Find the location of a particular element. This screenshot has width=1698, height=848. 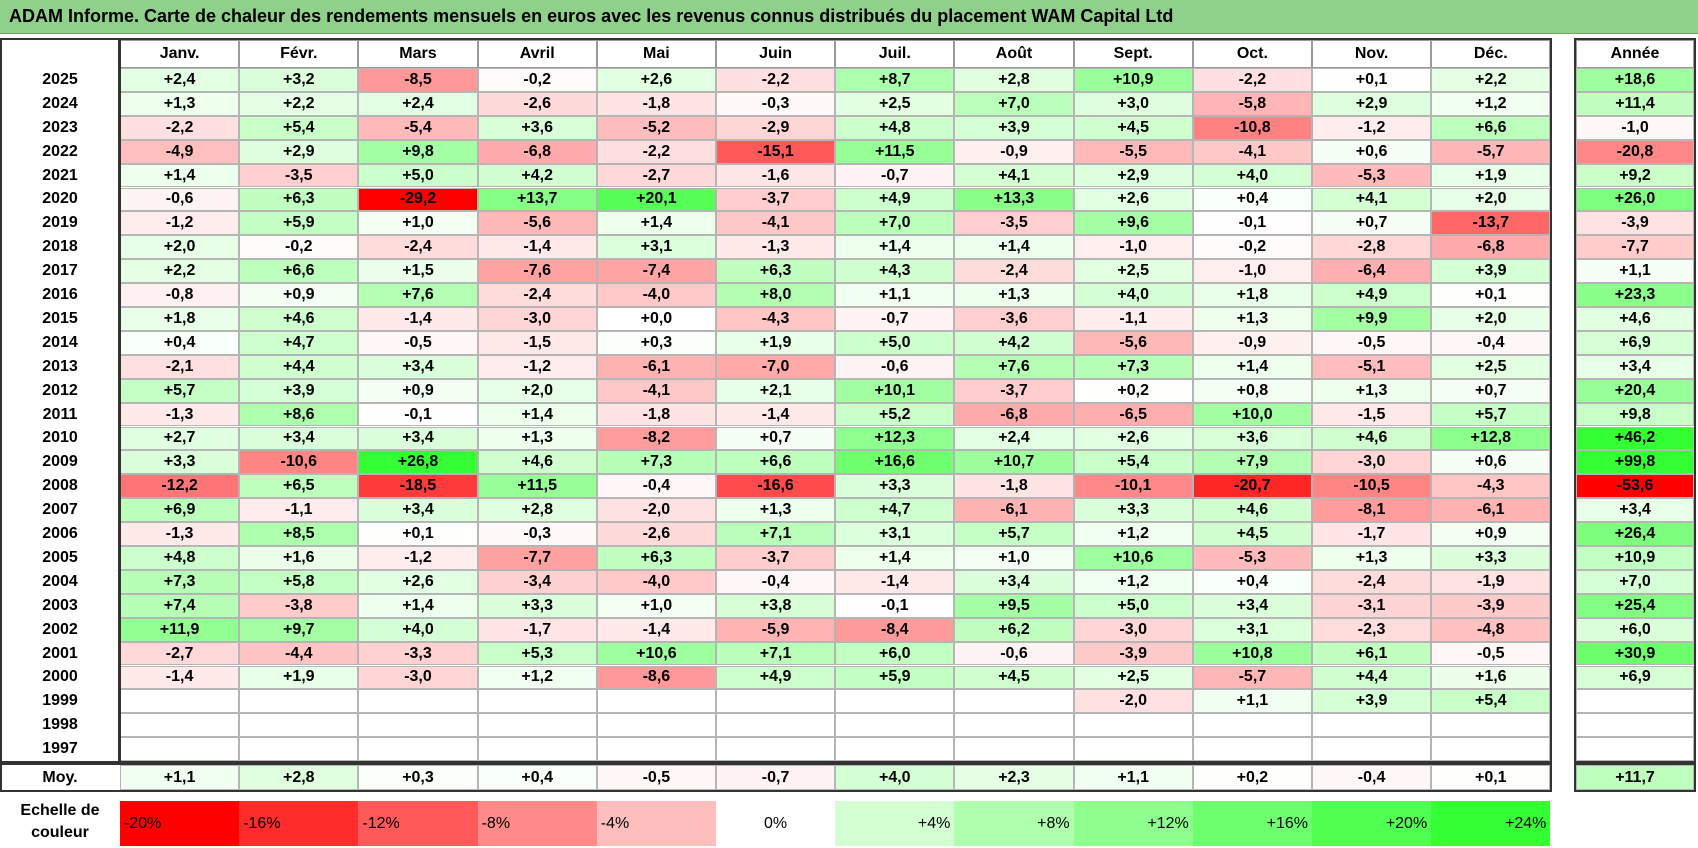

heatmap-cell: -20,7 is located at coordinates (1252, 486).